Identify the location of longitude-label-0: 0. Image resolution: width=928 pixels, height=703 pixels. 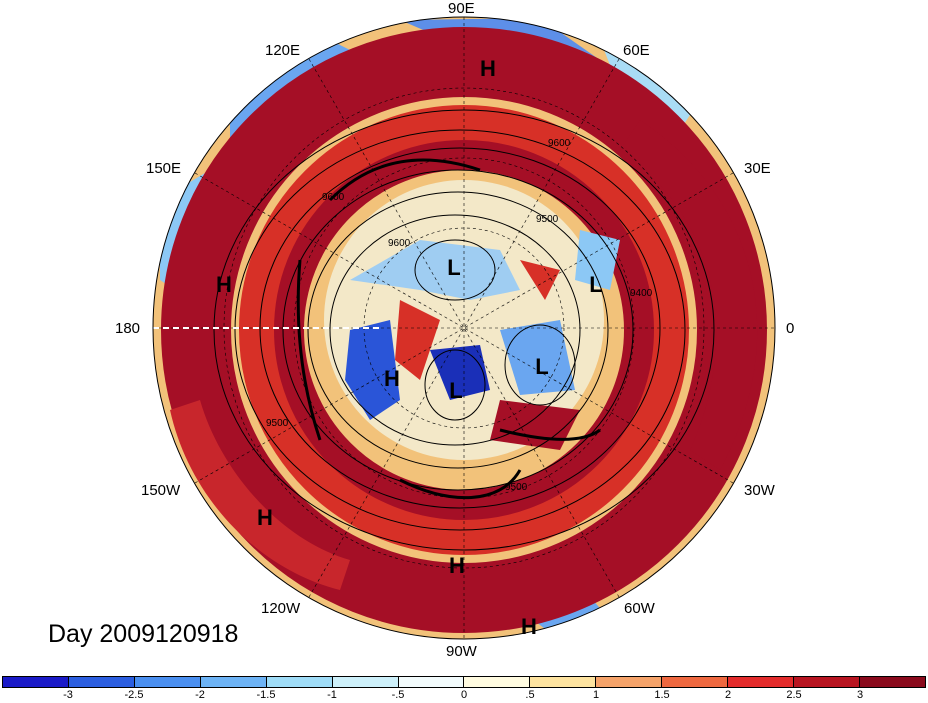
(790, 328).